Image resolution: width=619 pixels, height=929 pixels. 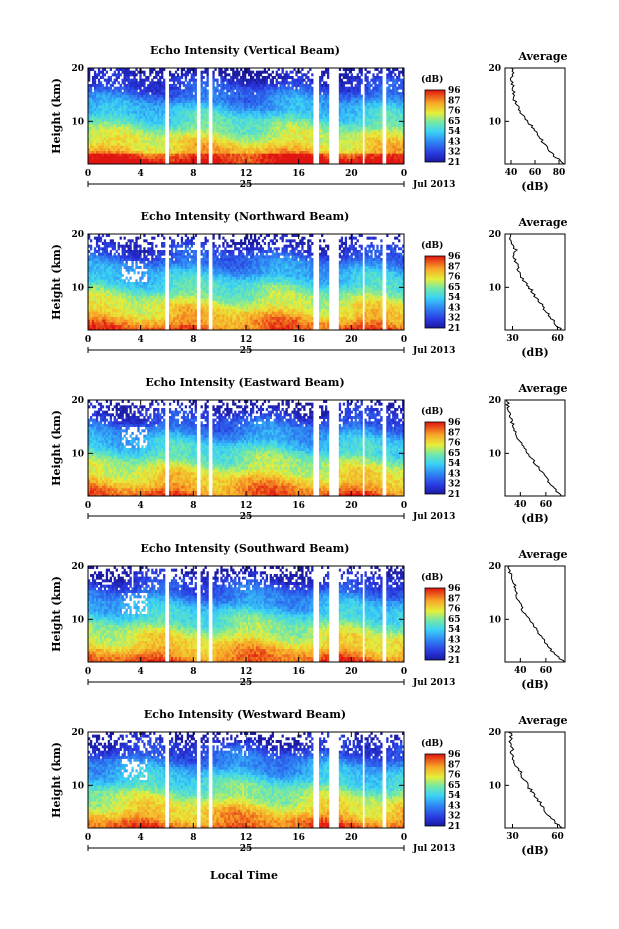 I want to click on profile-x-tick-label: 80, so click(x=559, y=173).